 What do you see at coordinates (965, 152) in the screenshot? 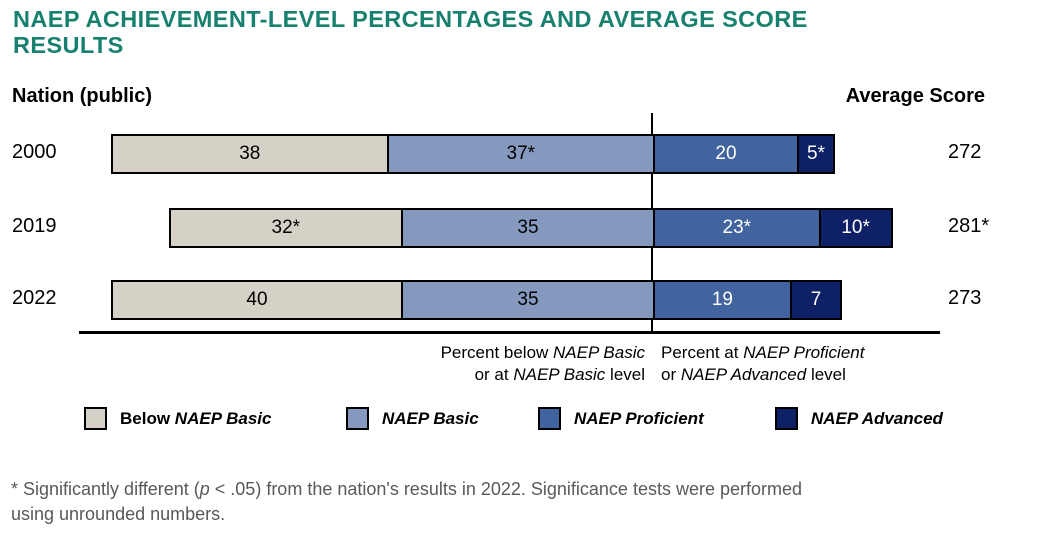
I see `average-score-value: 272` at bounding box center [965, 152].